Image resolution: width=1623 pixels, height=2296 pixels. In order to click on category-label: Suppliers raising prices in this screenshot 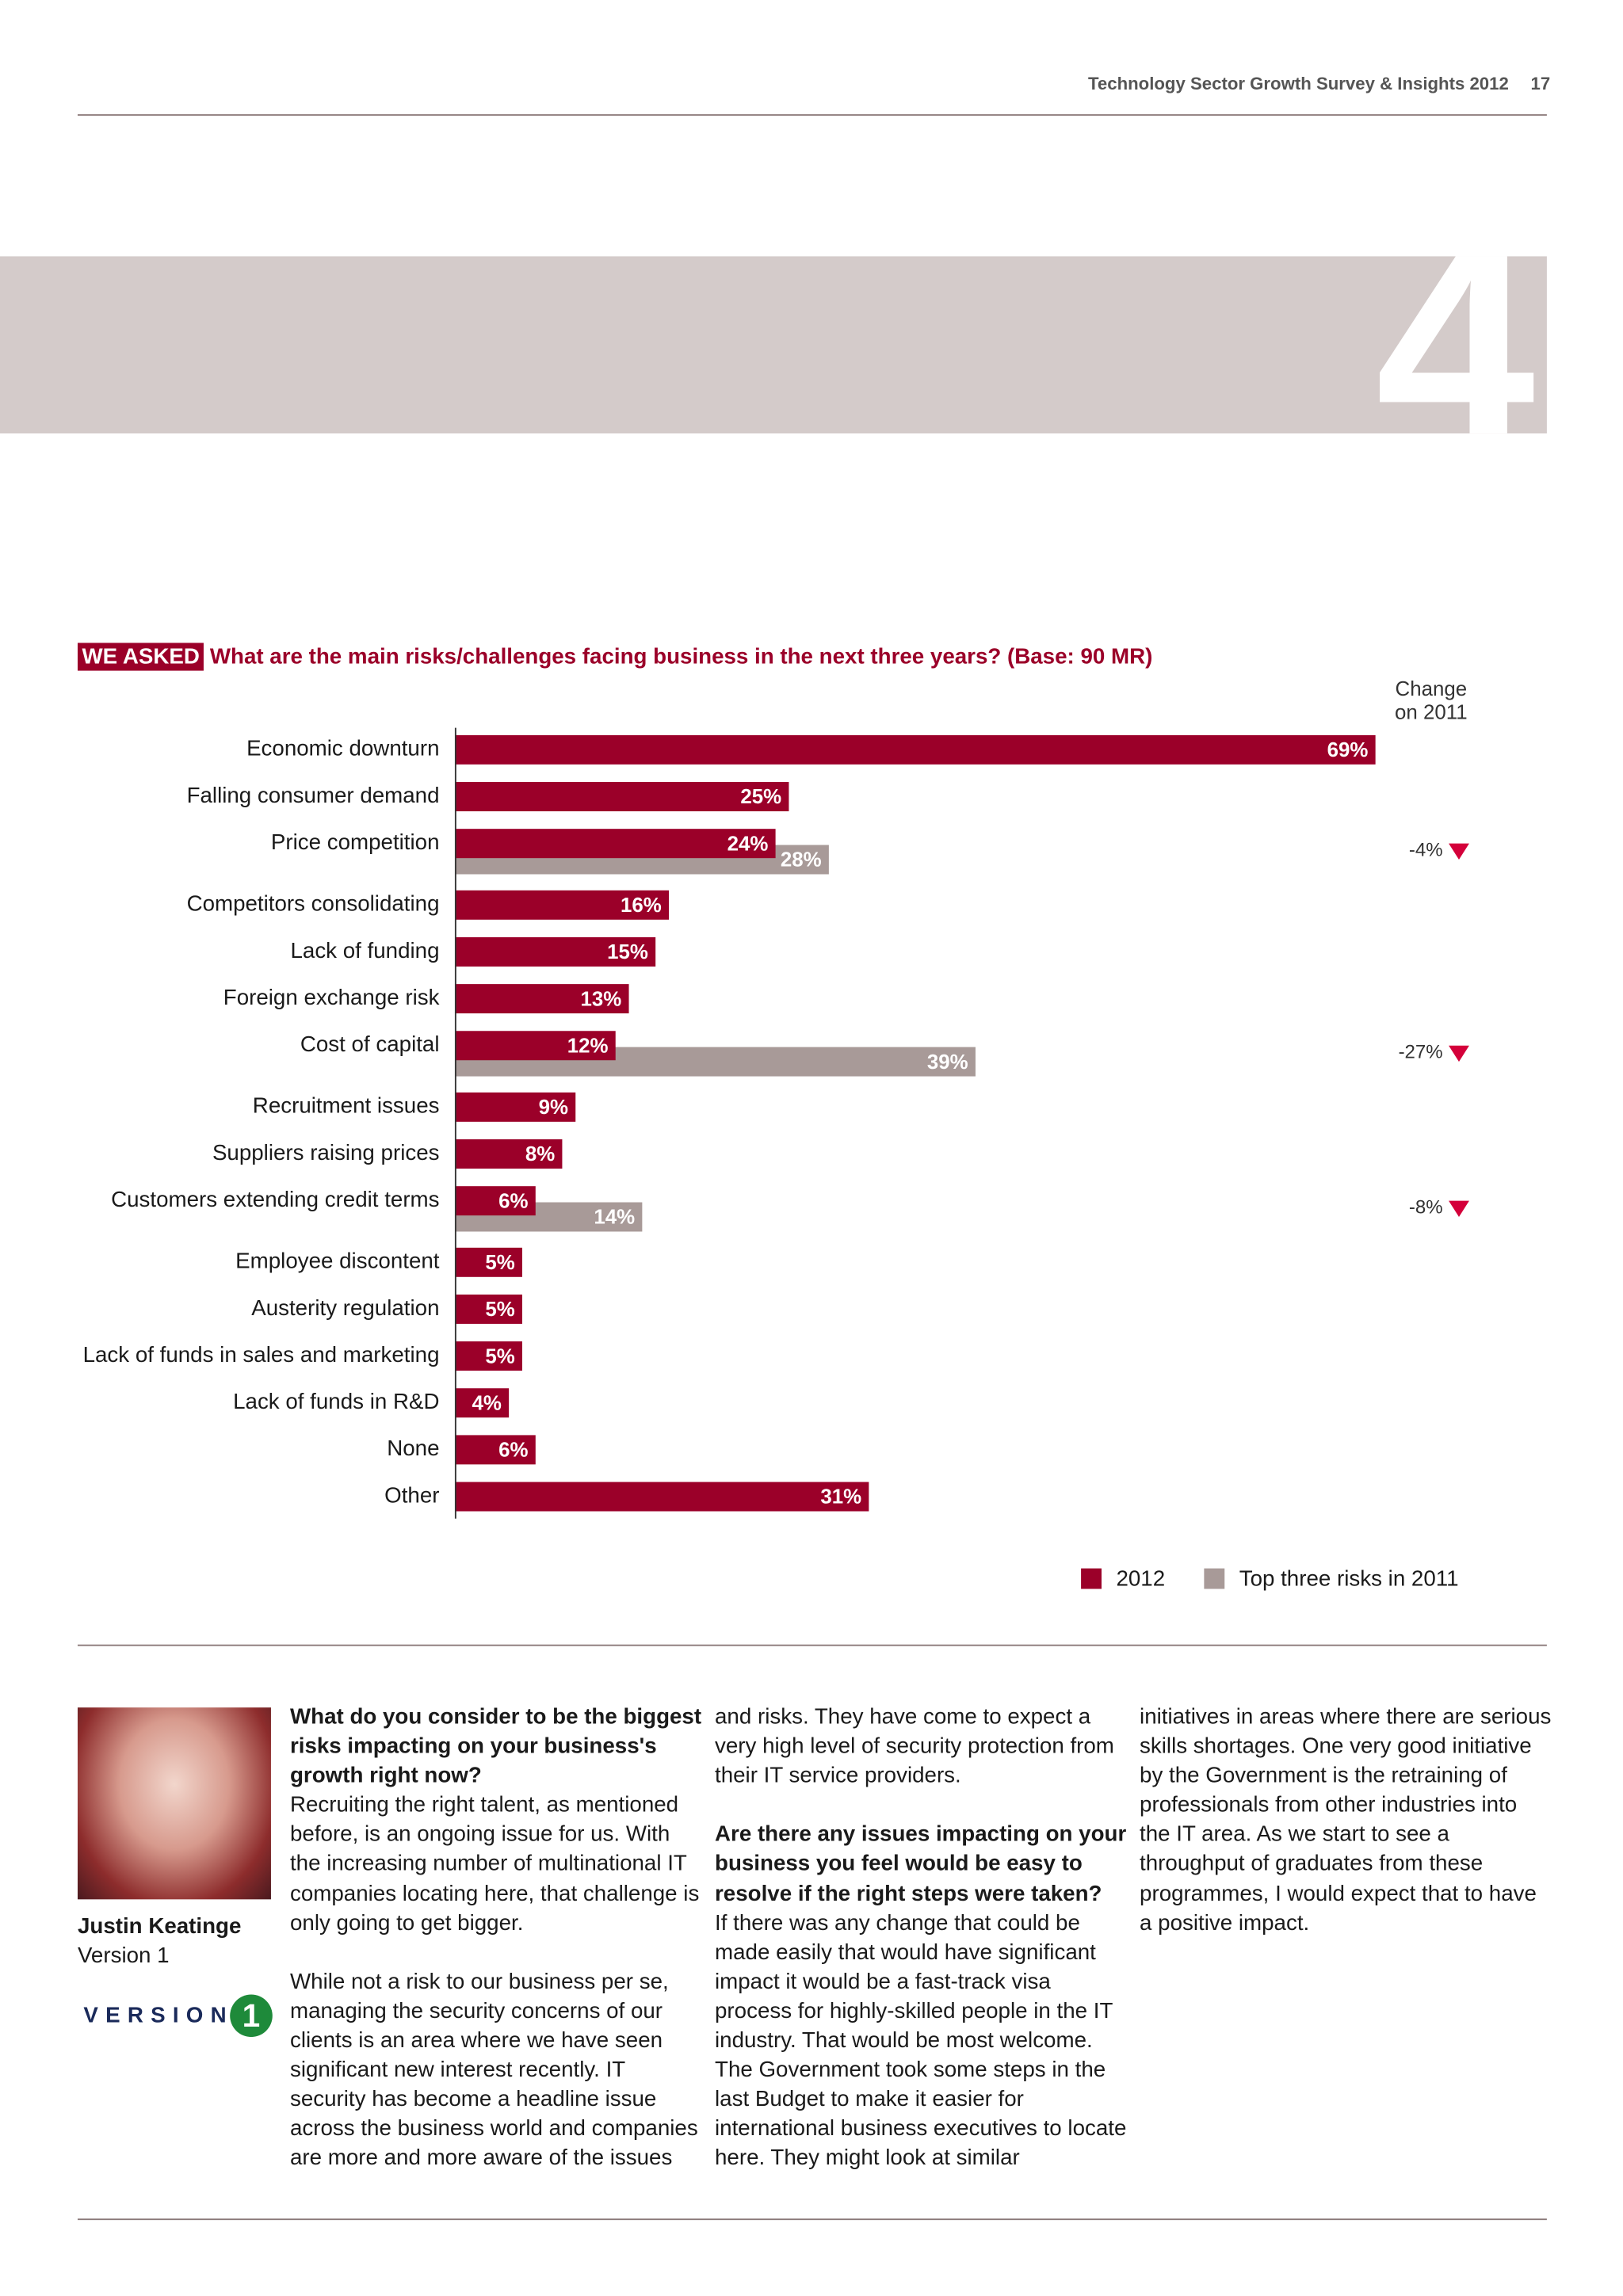, I will do `click(326, 1152)`.